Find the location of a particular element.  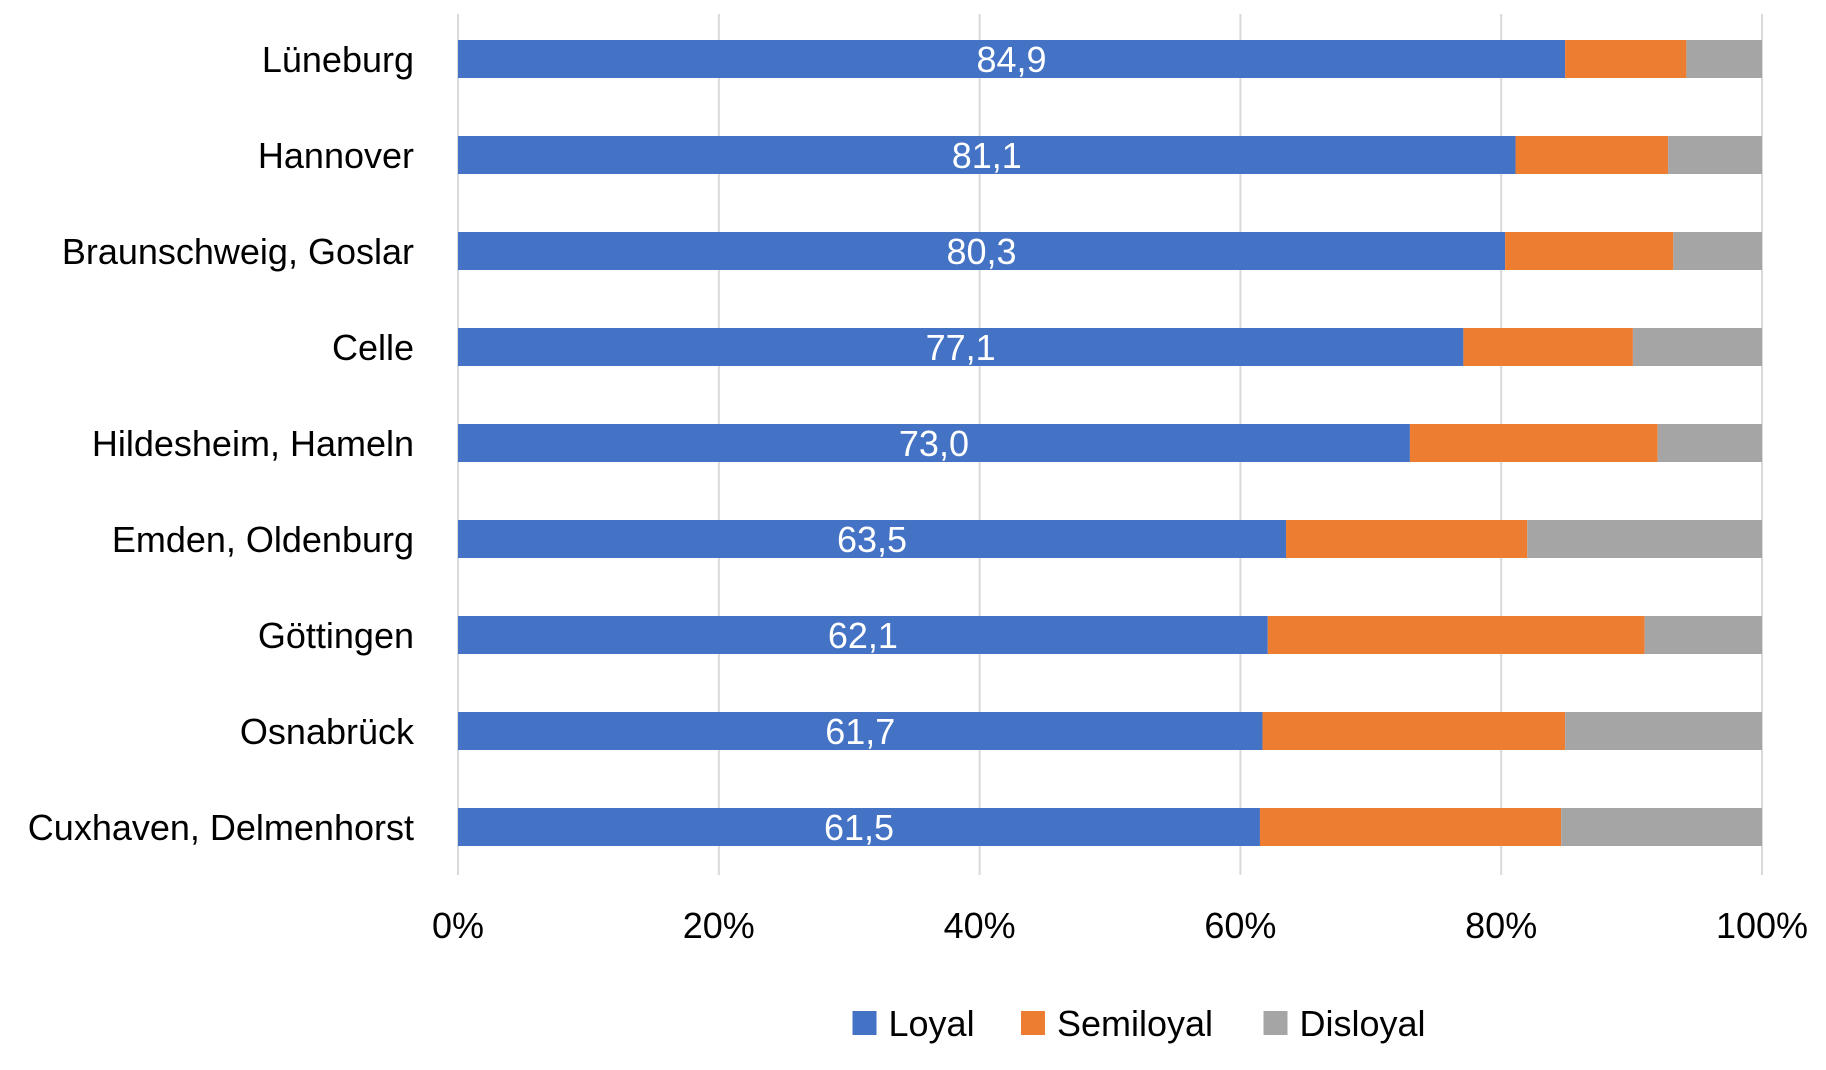

data-label: 77,1 is located at coordinates (961, 347).